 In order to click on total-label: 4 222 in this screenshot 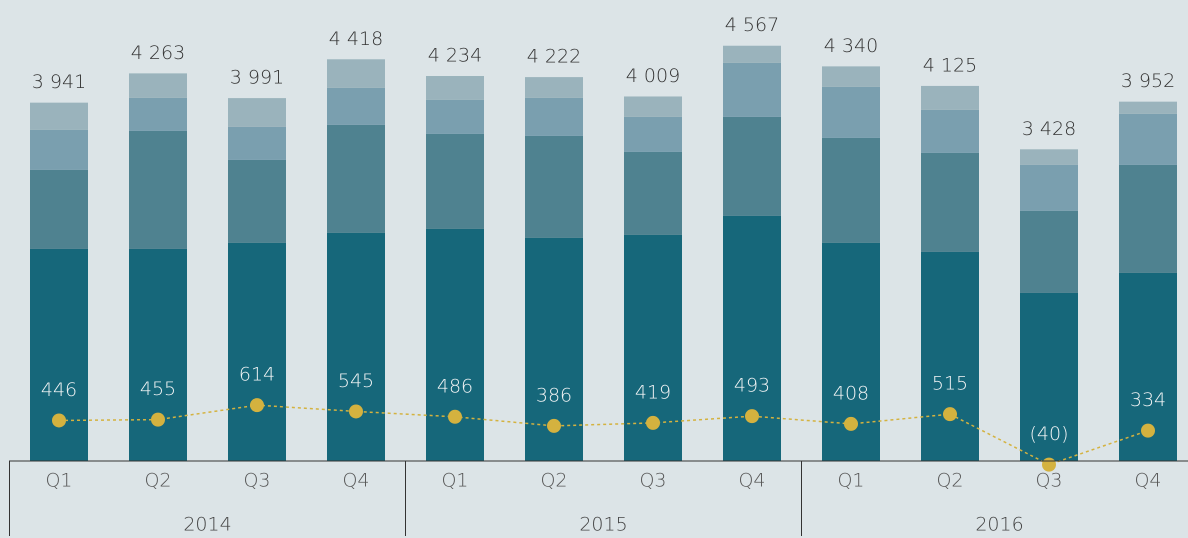, I will do `click(554, 57)`.